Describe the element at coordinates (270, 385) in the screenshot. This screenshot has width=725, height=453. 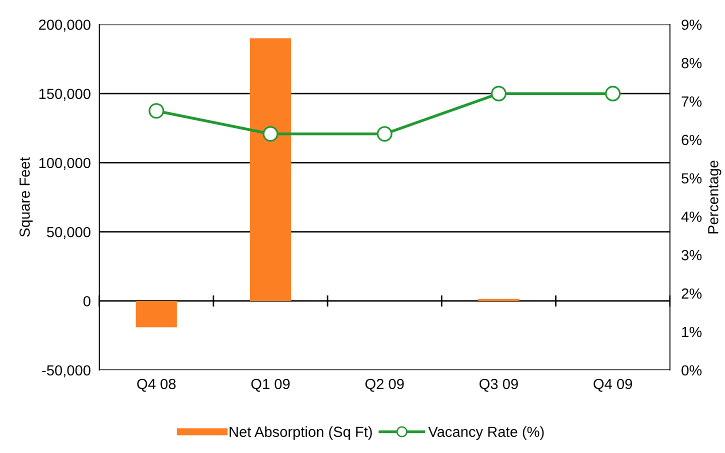
I see `x-tick-label: Q1 09` at that location.